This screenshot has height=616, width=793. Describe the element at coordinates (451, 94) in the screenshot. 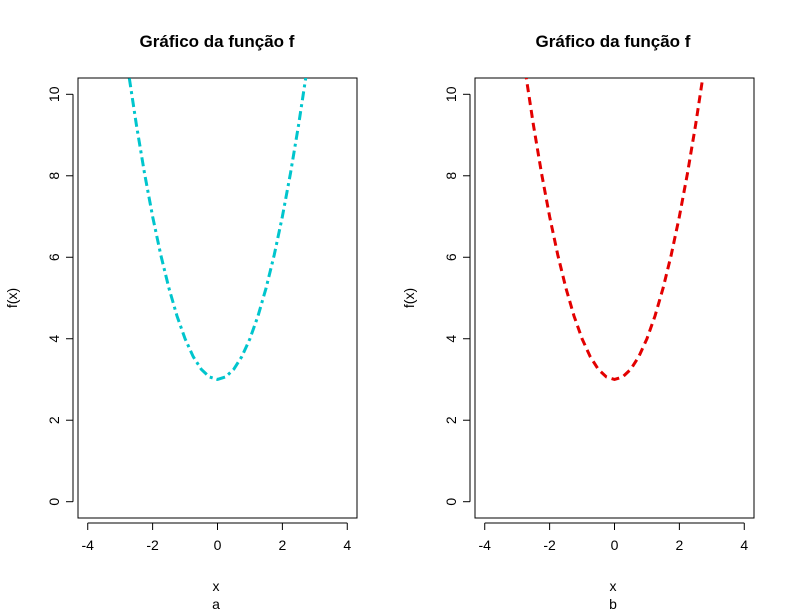

I see `y-tick-label-b-5: 10` at that location.